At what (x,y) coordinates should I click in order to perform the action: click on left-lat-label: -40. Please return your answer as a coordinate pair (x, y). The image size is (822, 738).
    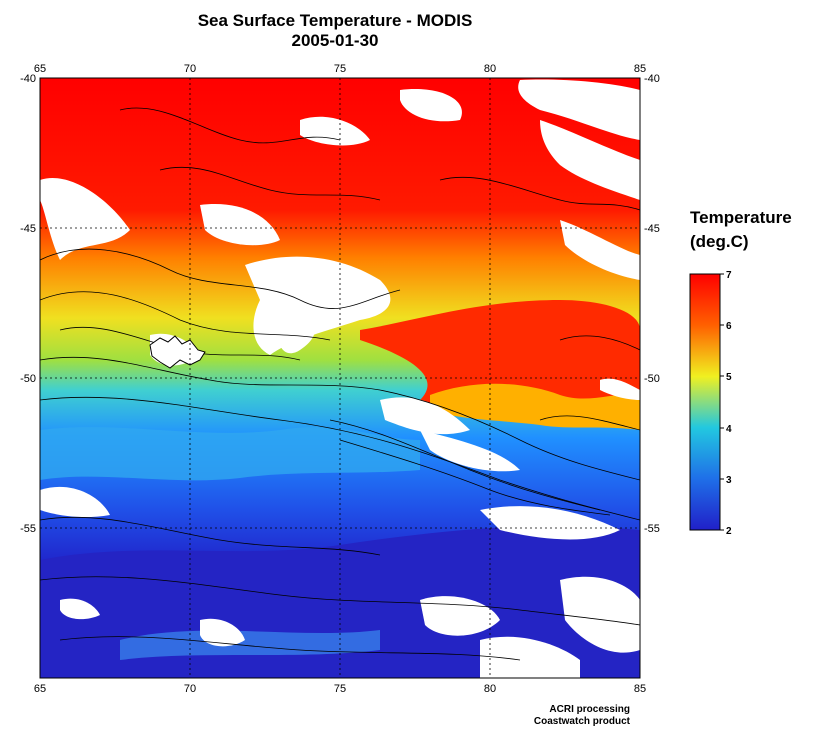
    Looking at the image, I should click on (28, 79).